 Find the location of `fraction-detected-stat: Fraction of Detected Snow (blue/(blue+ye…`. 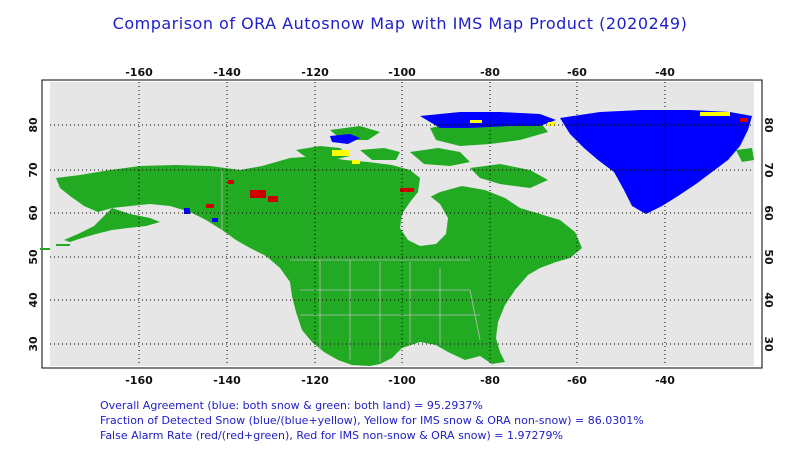

fraction-detected-stat: Fraction of Detected Snow (blue/(blue+ye… is located at coordinates (372, 420).